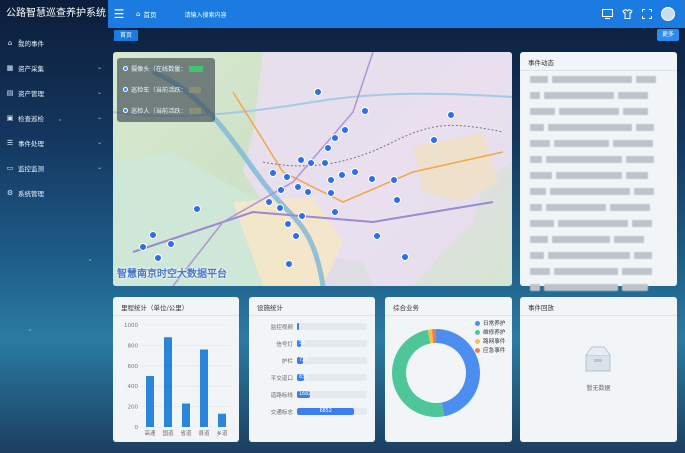  I want to click on sidebar-item-system-management: ⚙ 系统管理, so click(54, 192).